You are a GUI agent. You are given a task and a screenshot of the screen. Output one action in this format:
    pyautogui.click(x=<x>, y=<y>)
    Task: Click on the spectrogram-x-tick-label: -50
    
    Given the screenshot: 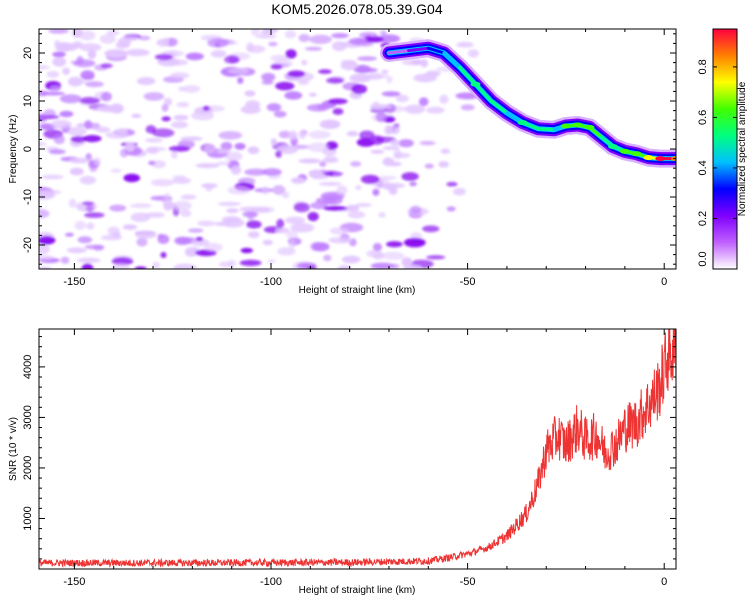 What is the action you would take?
    pyautogui.click(x=468, y=282)
    